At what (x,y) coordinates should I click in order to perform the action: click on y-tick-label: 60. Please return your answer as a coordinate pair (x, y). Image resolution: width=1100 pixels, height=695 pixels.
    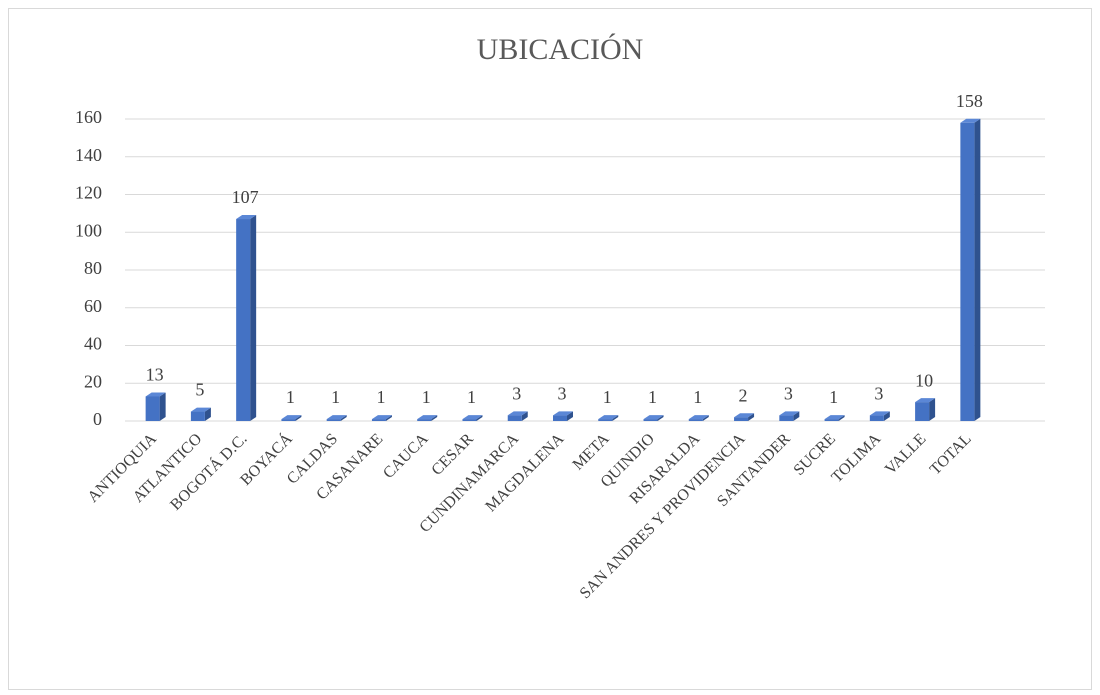
    Looking at the image, I should click on (93, 306).